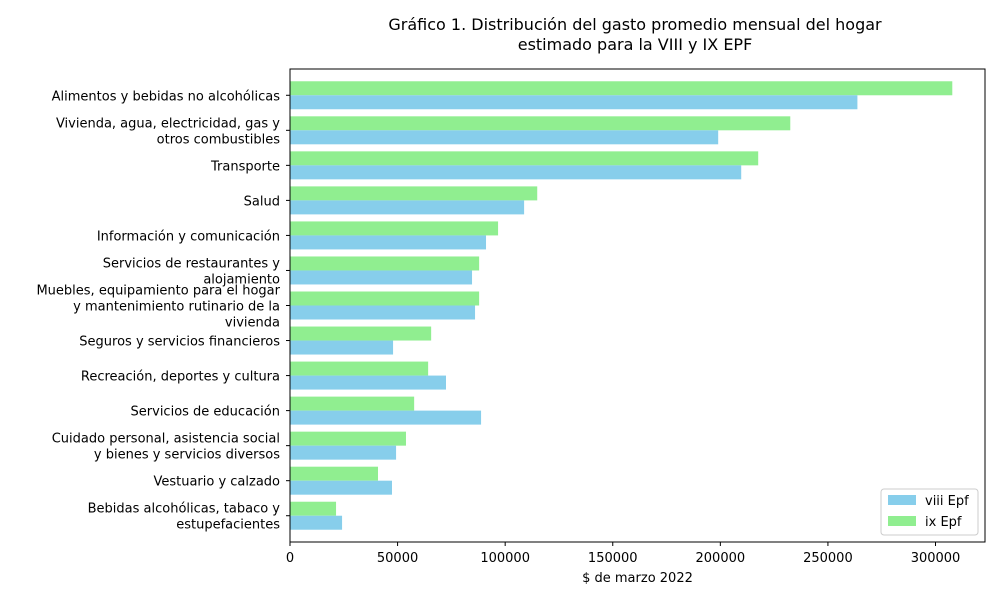 This screenshot has height=604, width=1000. Describe the element at coordinates (252, 323) in the screenshot. I see `y-tick-label: vivienda` at that location.